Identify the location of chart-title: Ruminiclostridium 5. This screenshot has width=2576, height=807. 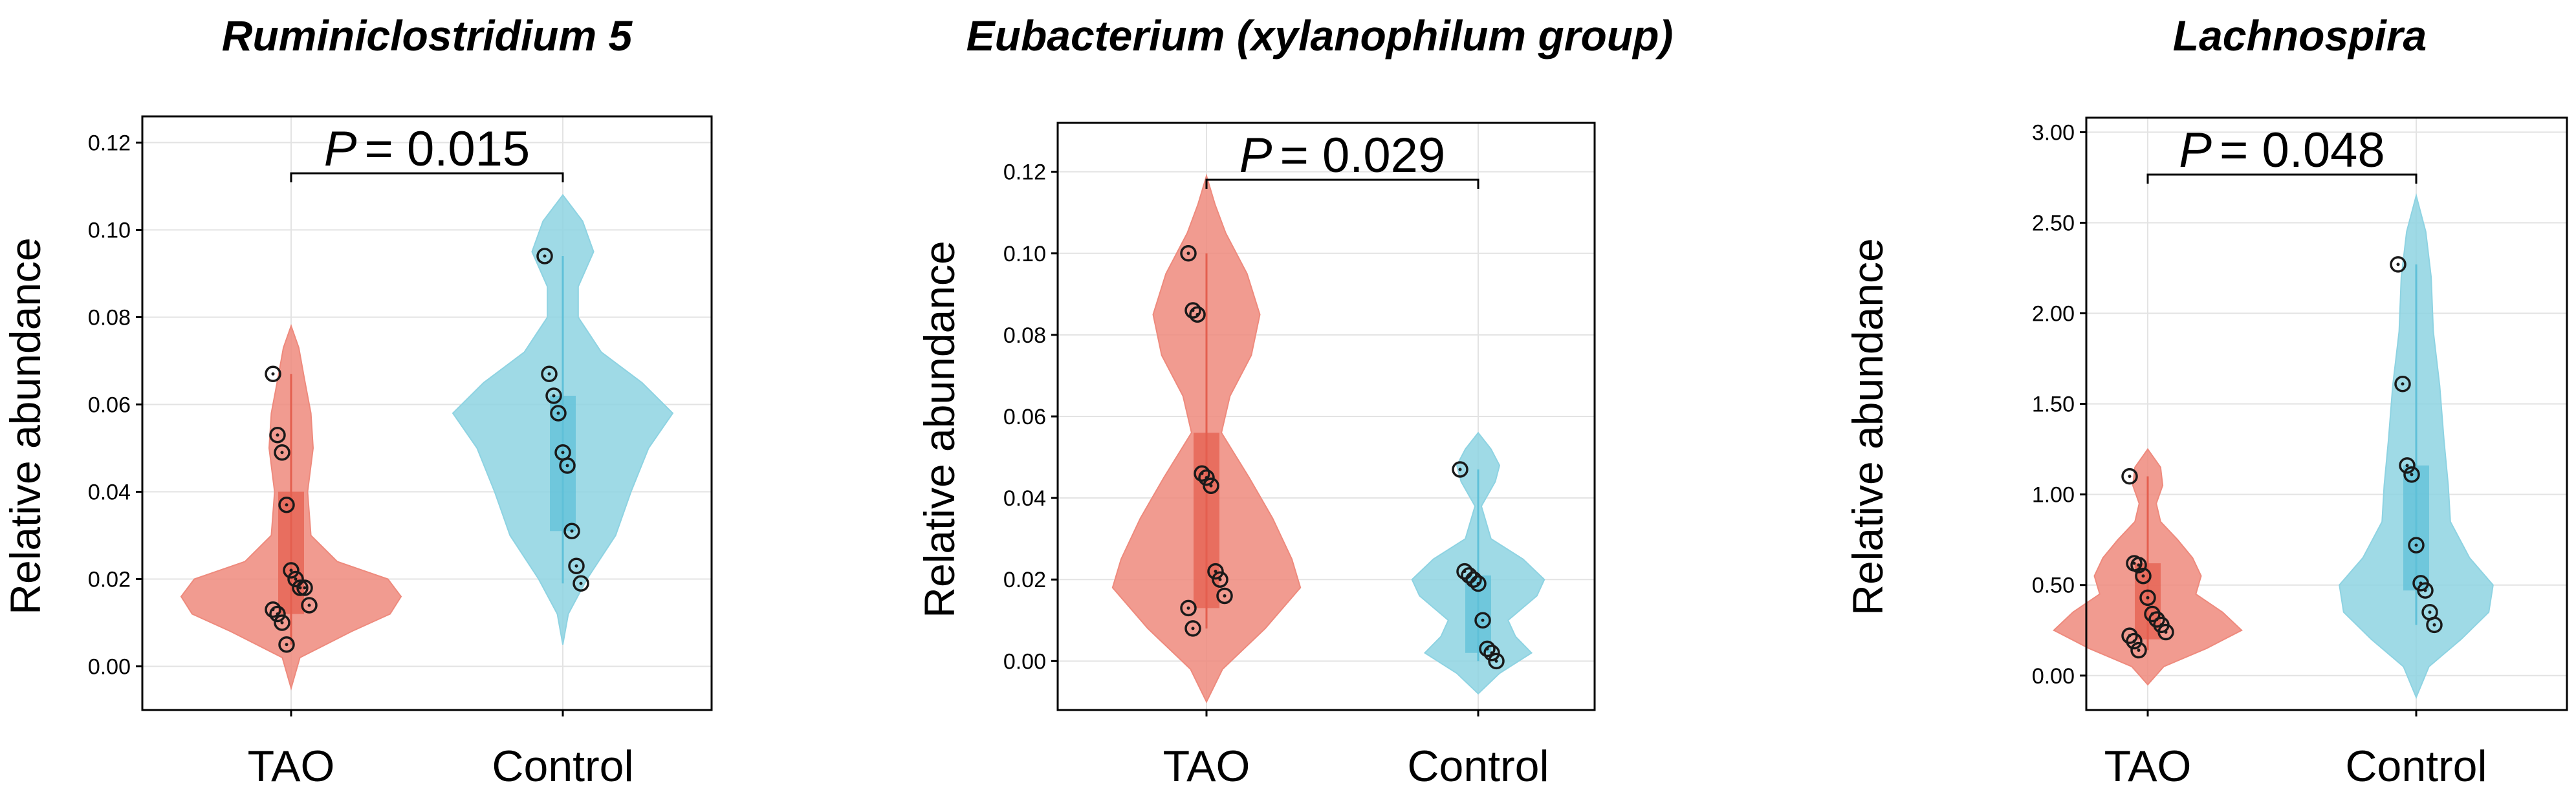
(427, 35).